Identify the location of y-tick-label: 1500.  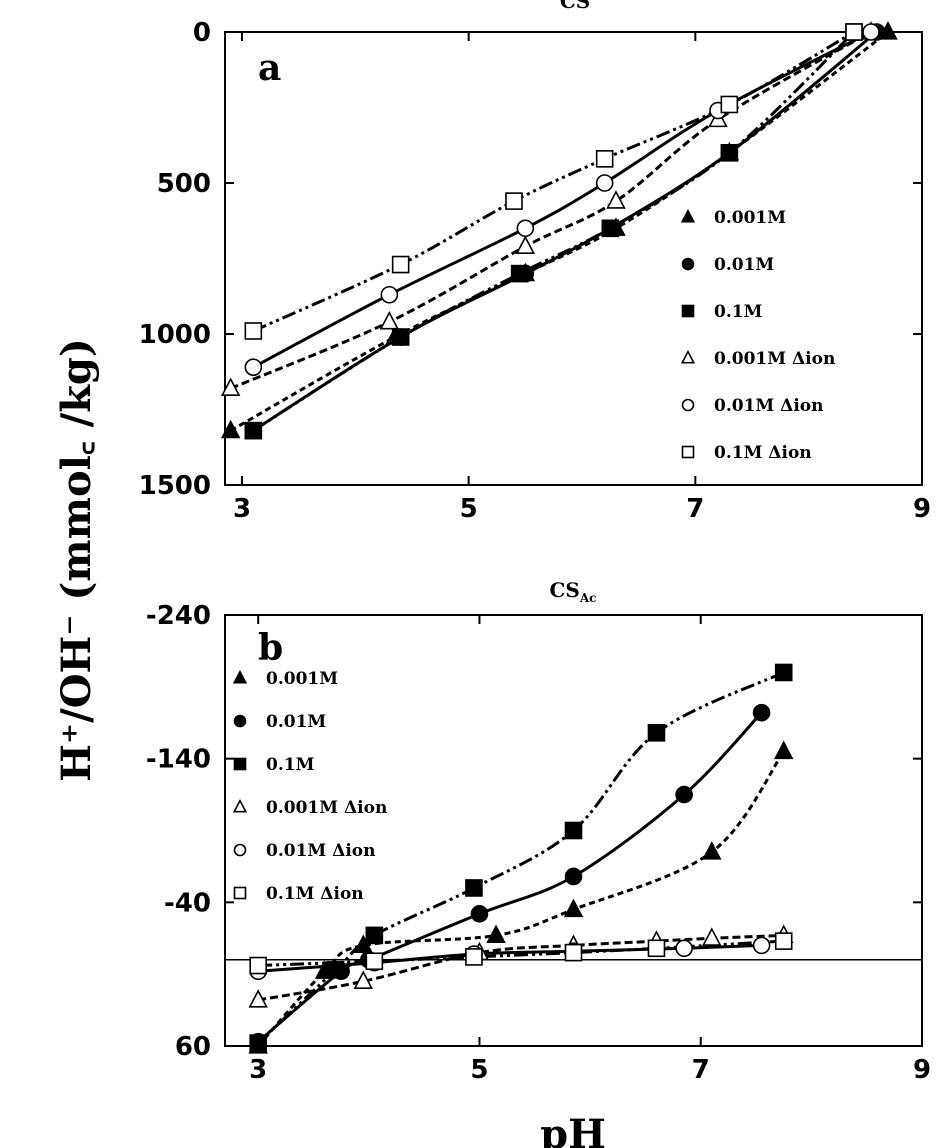
(175, 486).